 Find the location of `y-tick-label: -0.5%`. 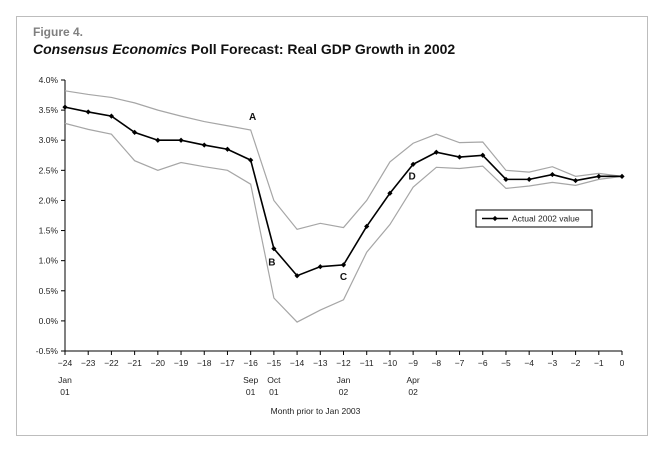

y-tick-label: -0.5% is located at coordinates (47, 351).